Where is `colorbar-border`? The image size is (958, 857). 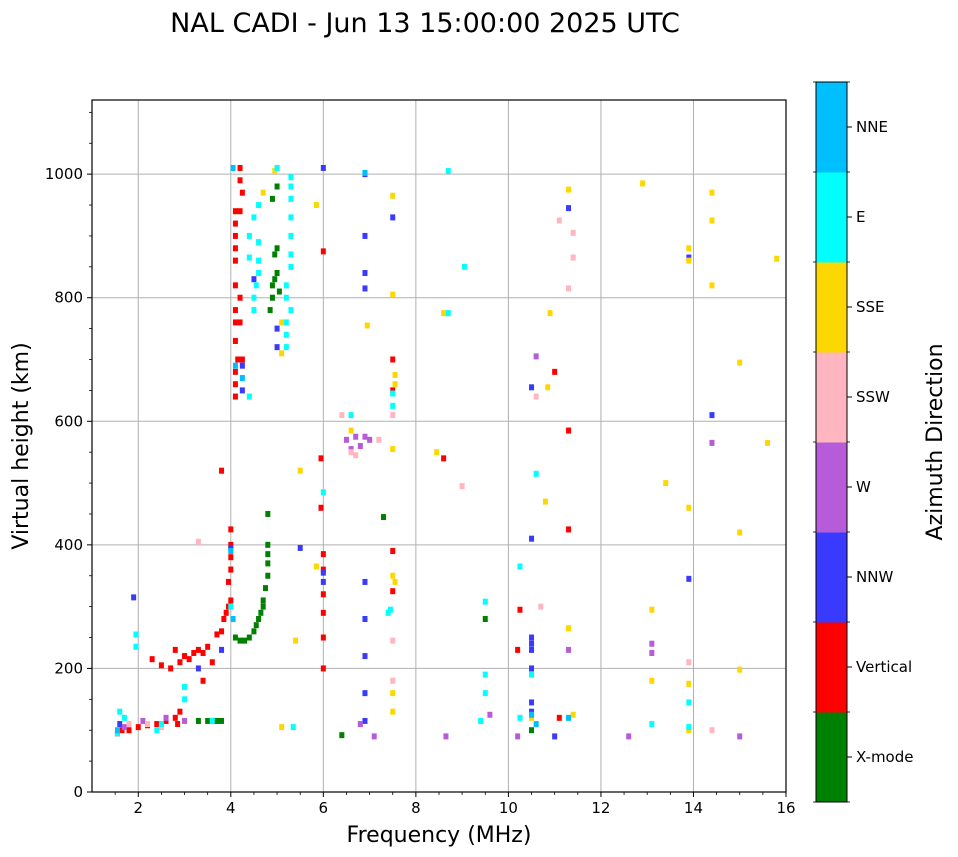
colorbar-border is located at coordinates (831, 442).